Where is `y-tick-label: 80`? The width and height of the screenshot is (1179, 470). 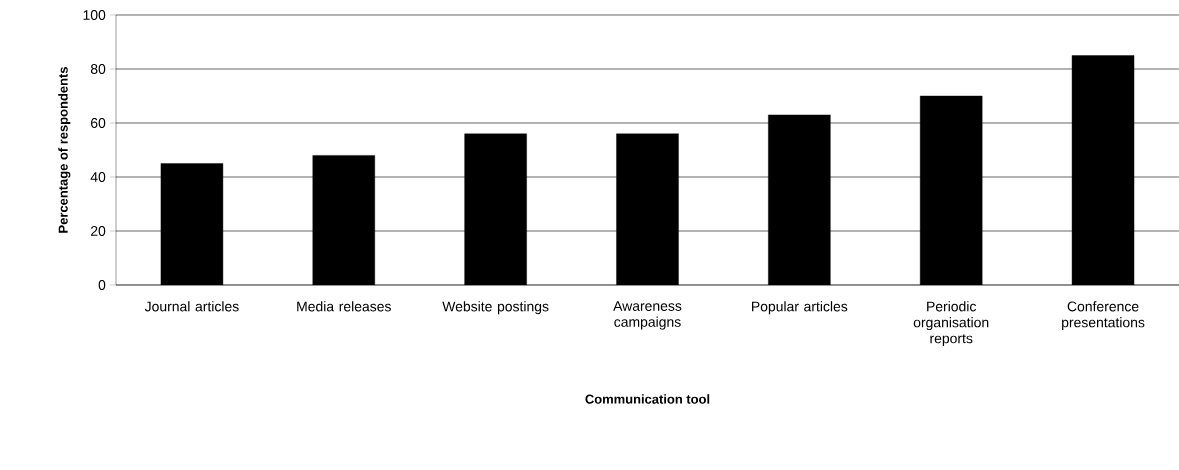 y-tick-label: 80 is located at coordinates (98, 69).